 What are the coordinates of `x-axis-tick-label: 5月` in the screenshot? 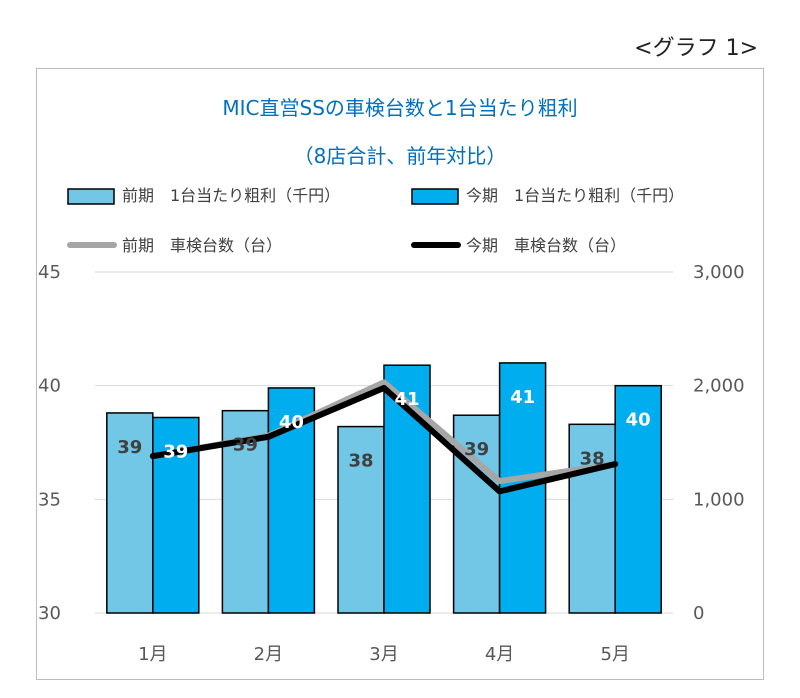 It's located at (614, 654).